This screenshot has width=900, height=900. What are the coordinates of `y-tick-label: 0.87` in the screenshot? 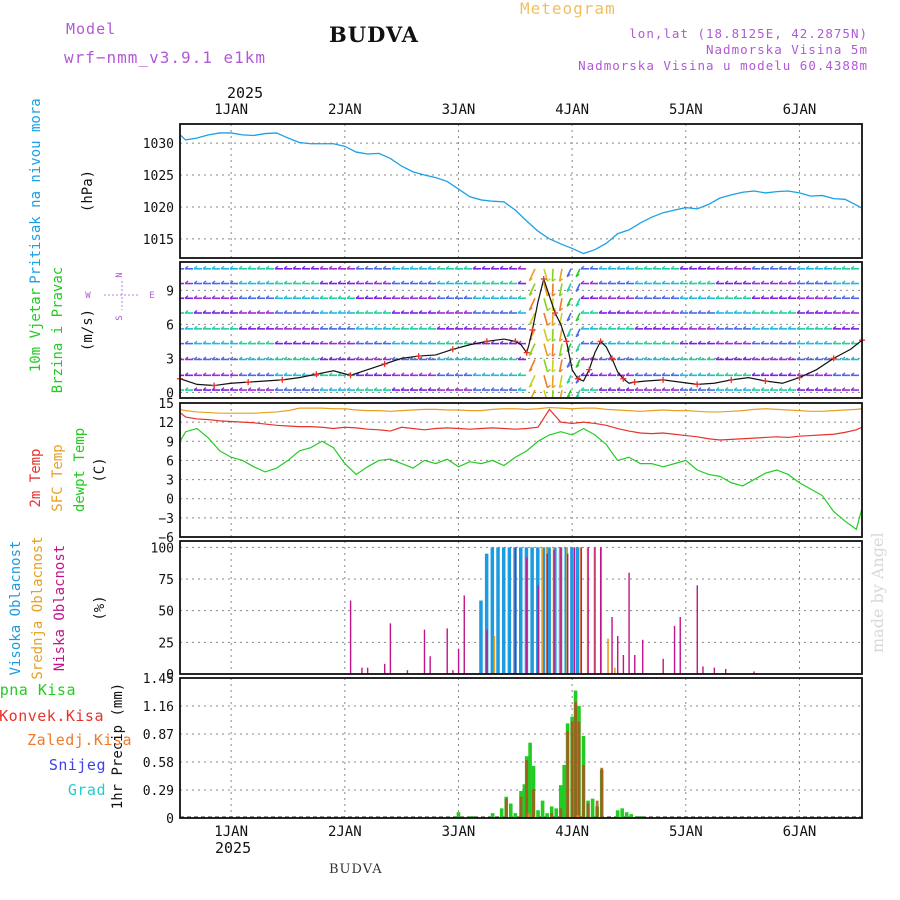 It's located at (158, 735).